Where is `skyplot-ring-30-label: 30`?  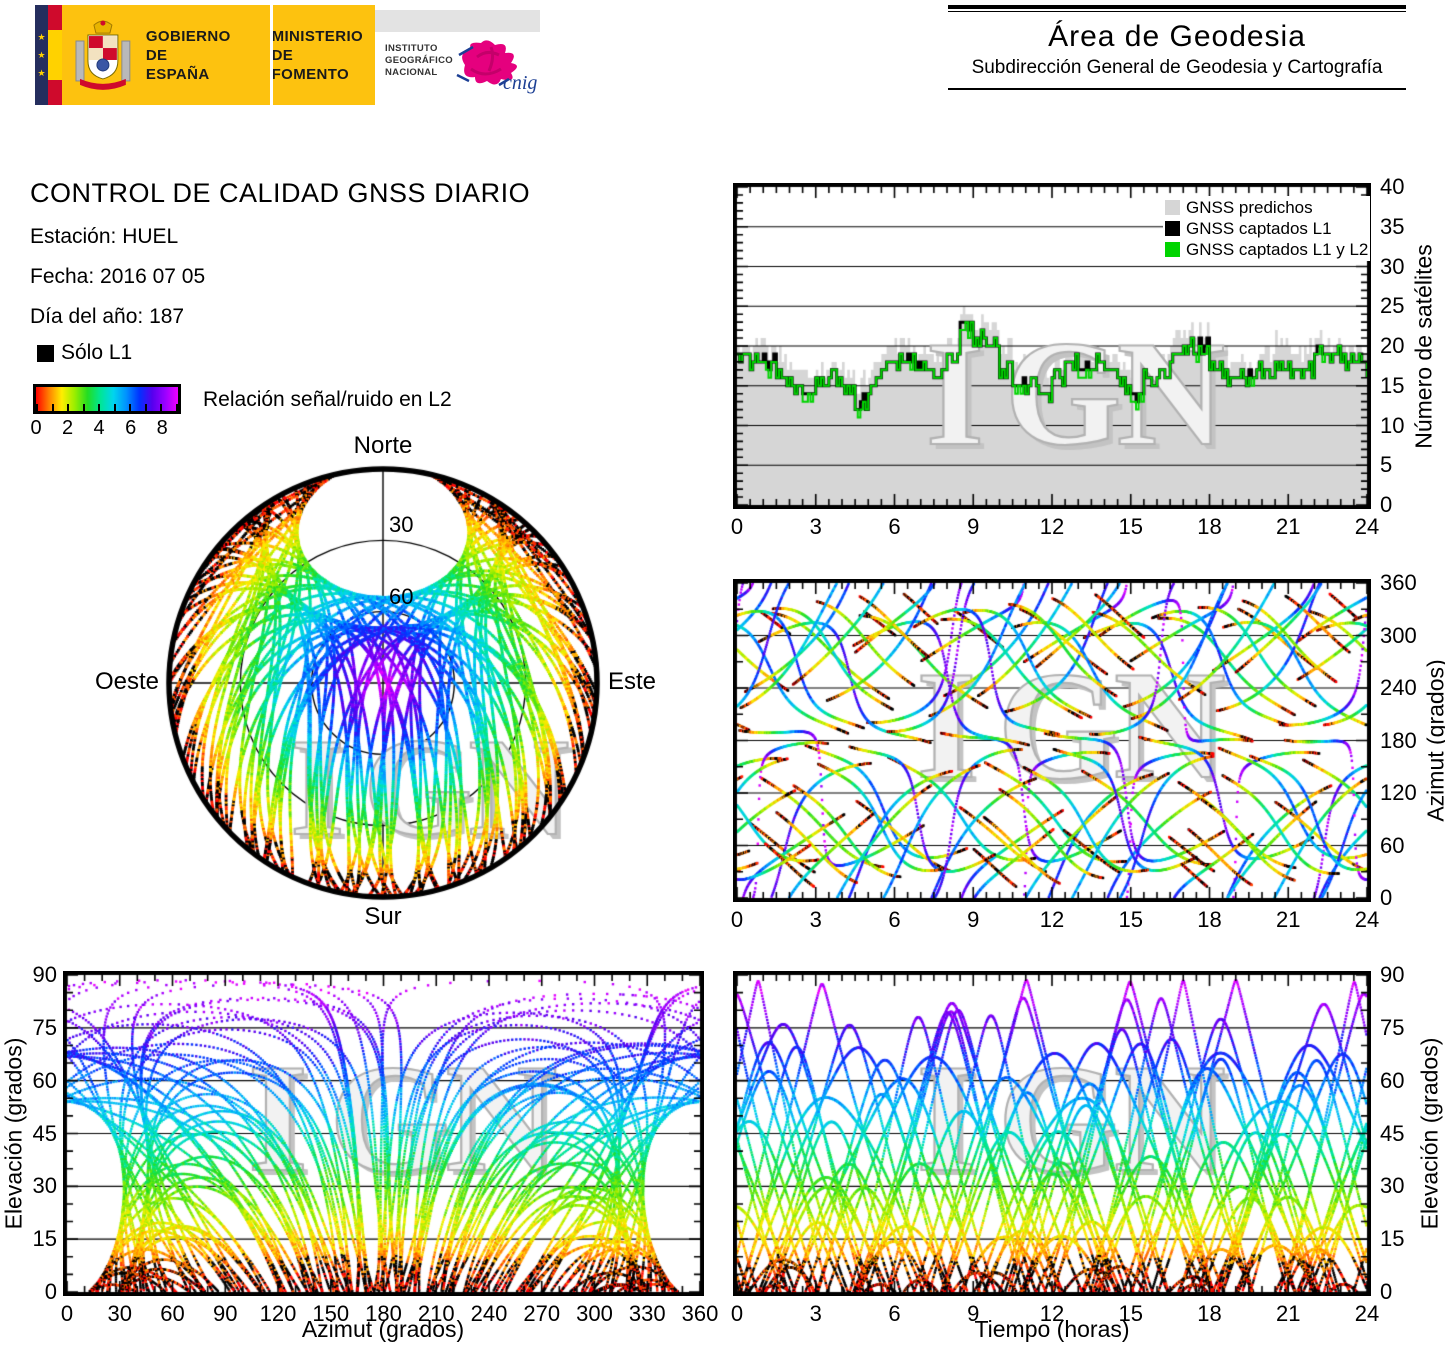
skyplot-ring-30-label: 30 is located at coordinates (401, 524).